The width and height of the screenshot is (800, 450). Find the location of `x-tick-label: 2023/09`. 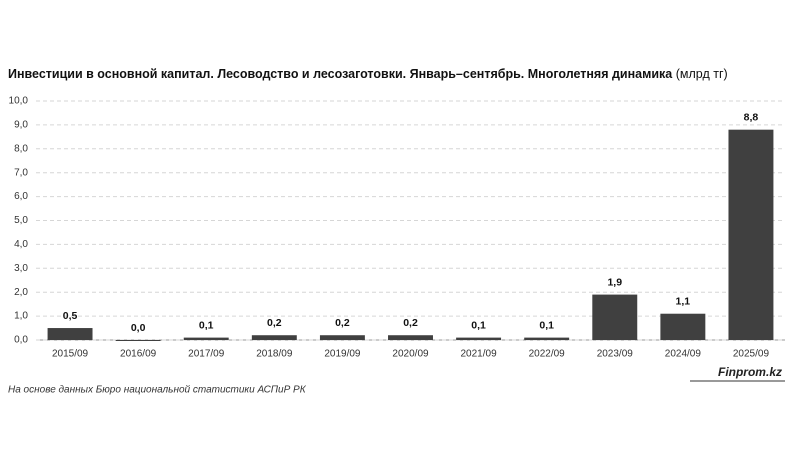

x-tick-label: 2023/09 is located at coordinates (615, 354).